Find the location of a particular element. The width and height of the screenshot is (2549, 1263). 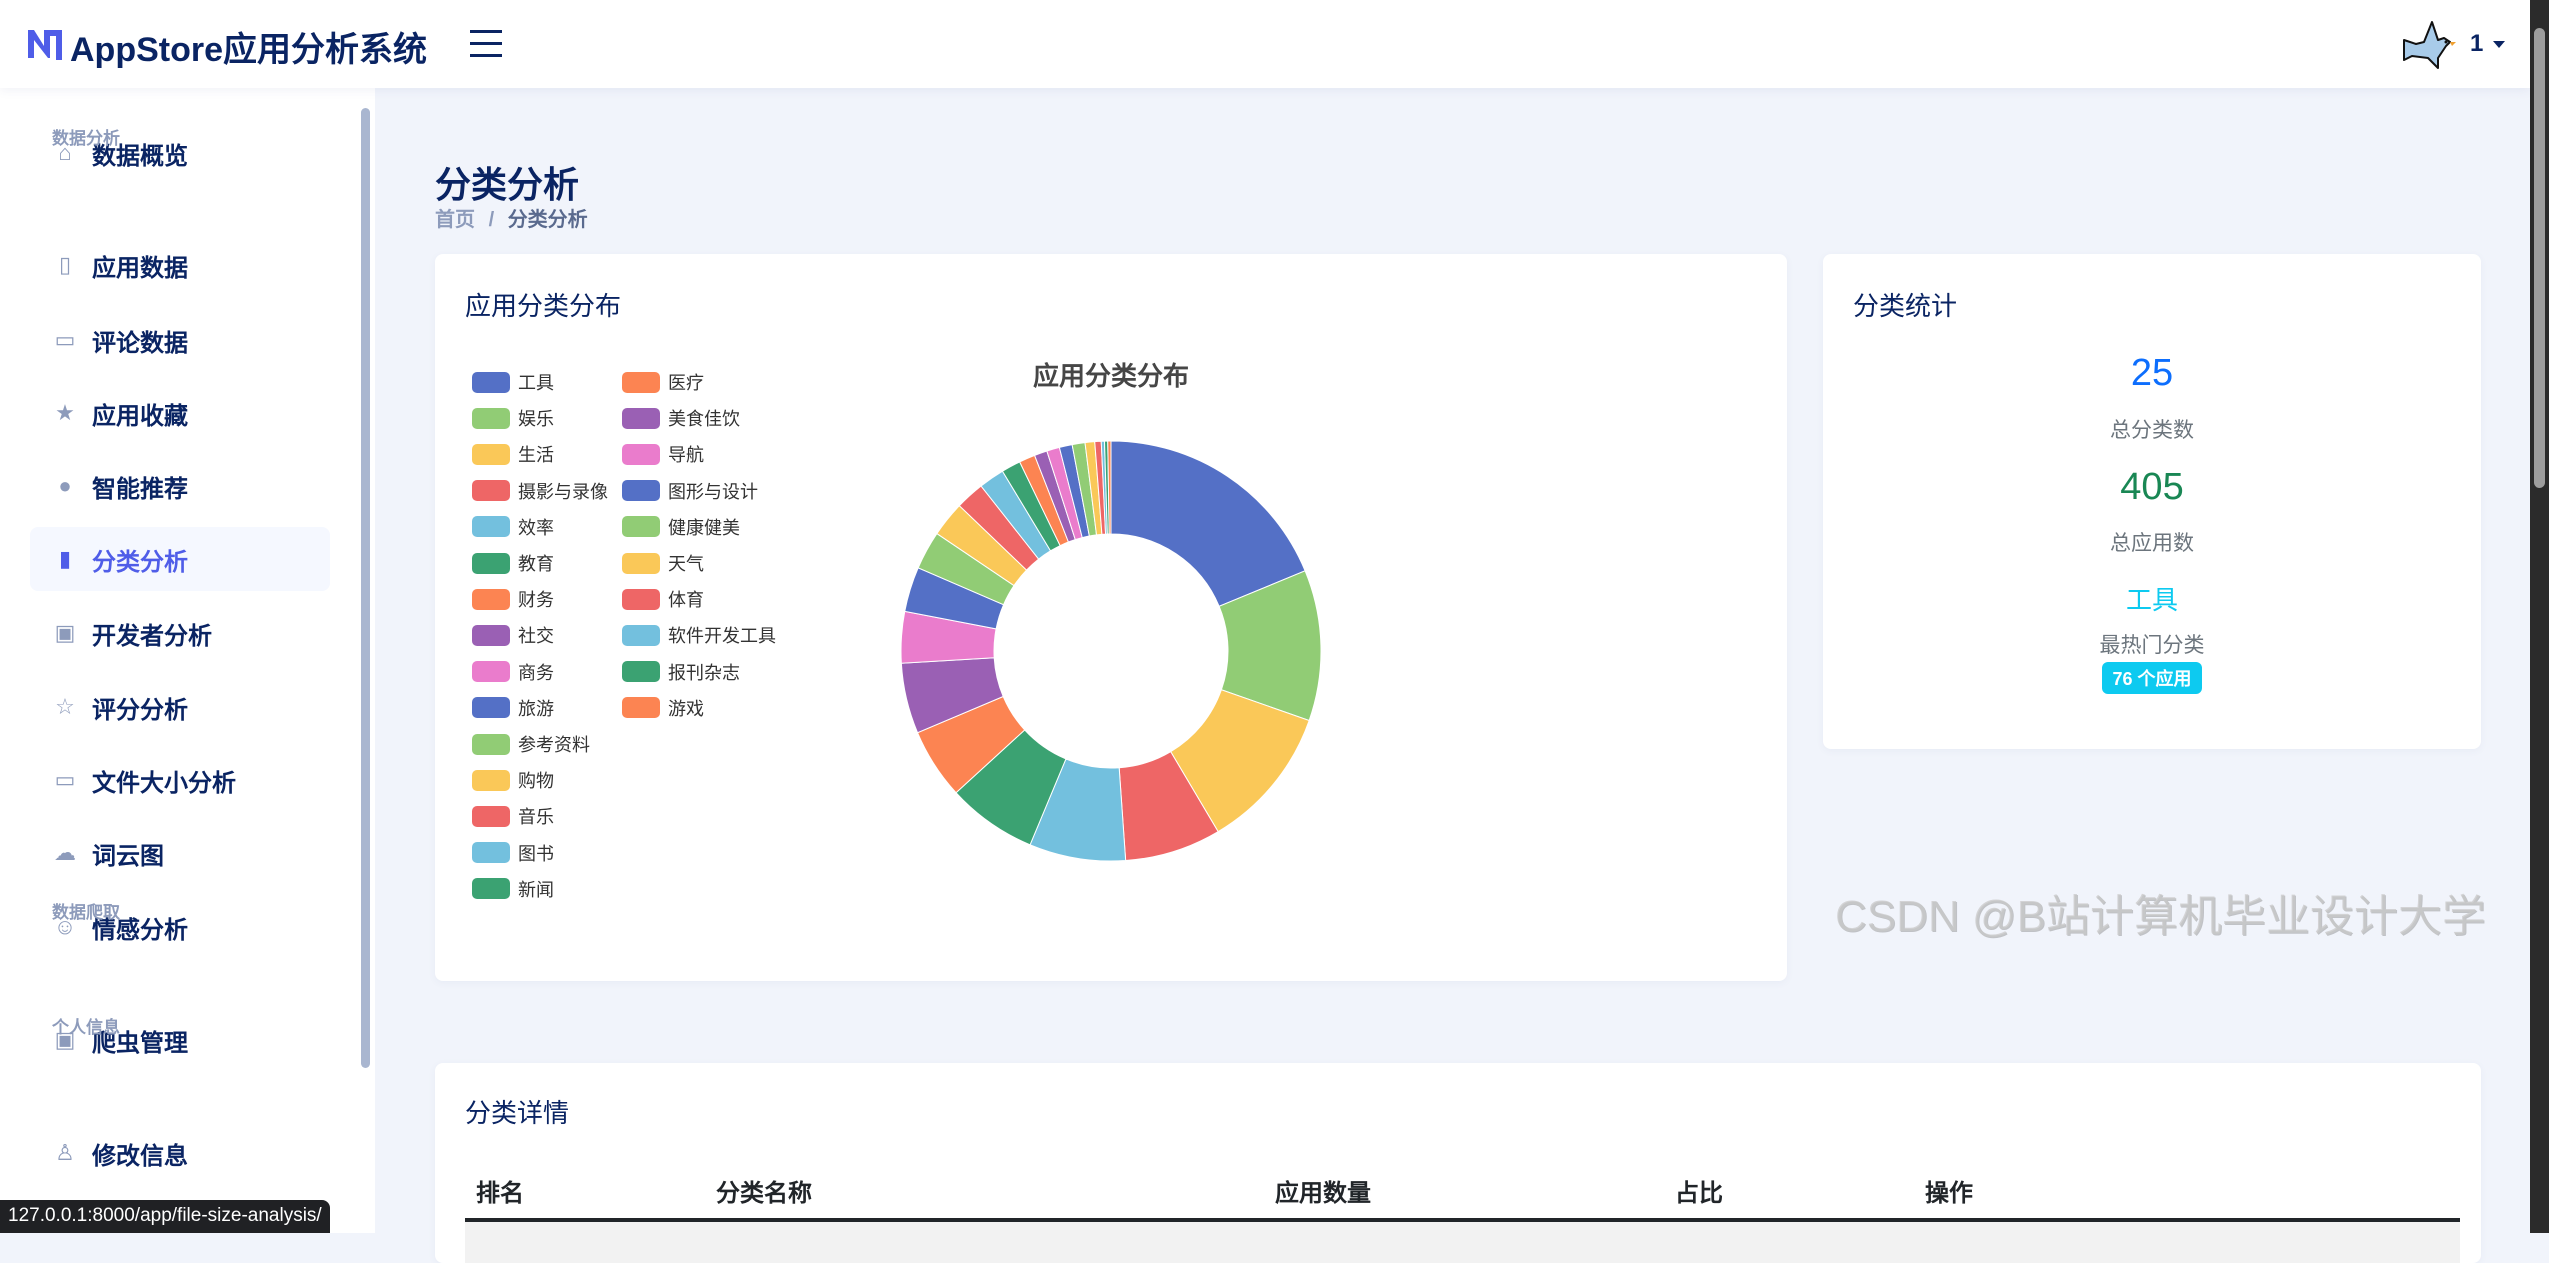

legend-item: 效率 is located at coordinates (513, 527).